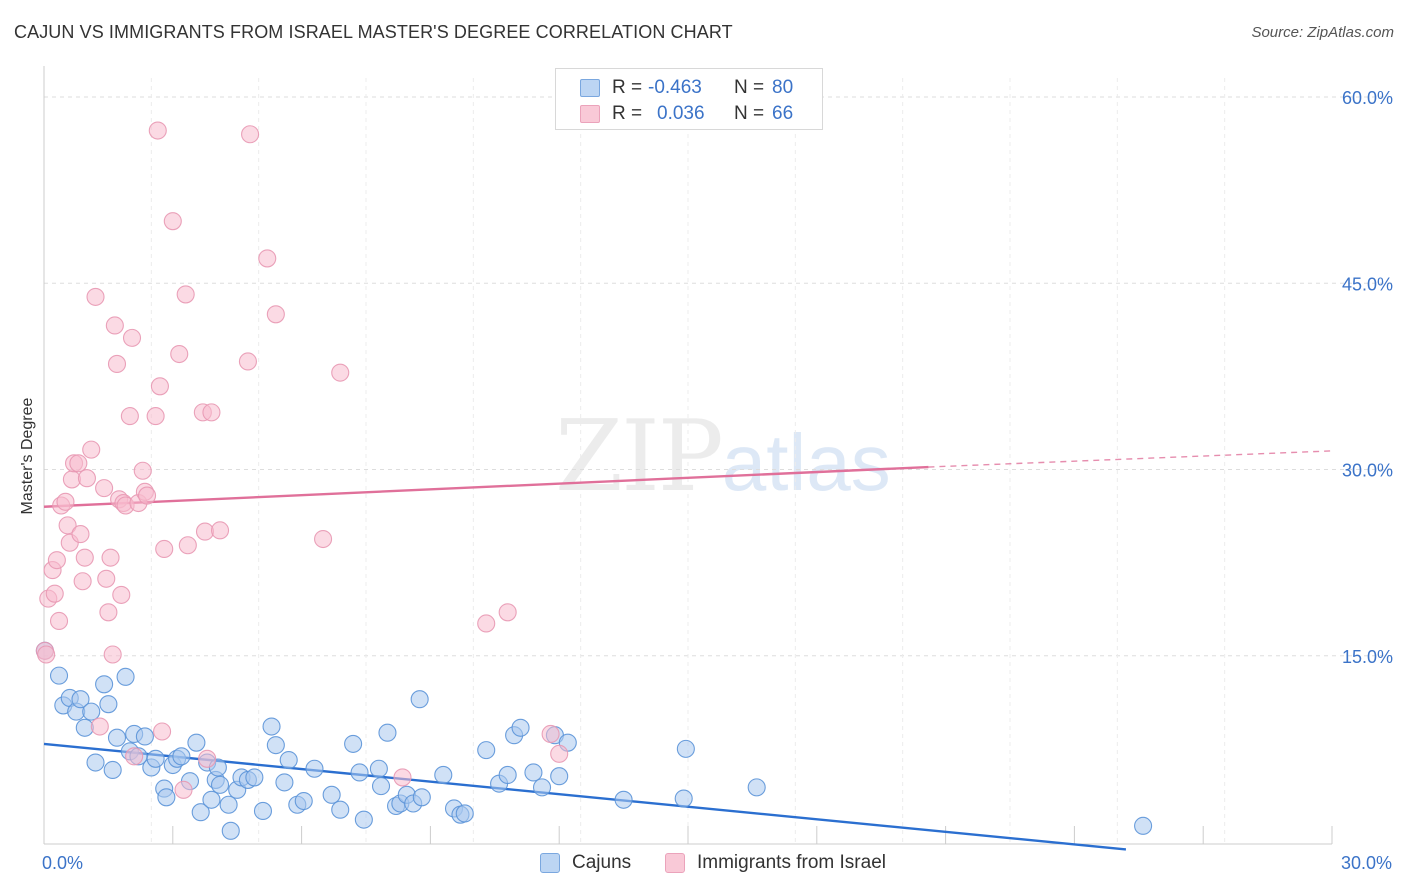 The height and width of the screenshot is (892, 1406). What do you see at coordinates (1366, 863) in the screenshot?
I see `x-tick-label: 30.0%` at bounding box center [1366, 863].